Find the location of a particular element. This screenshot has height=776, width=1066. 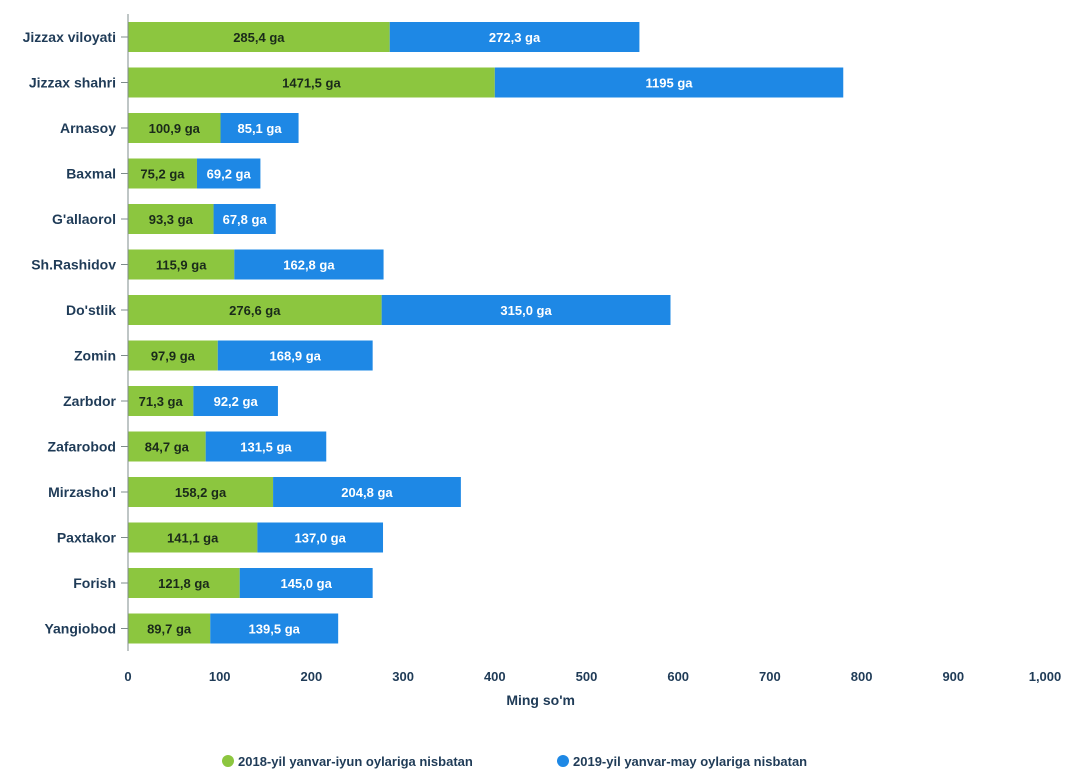

bar-data-label: 204,8 ga is located at coordinates (367, 492).